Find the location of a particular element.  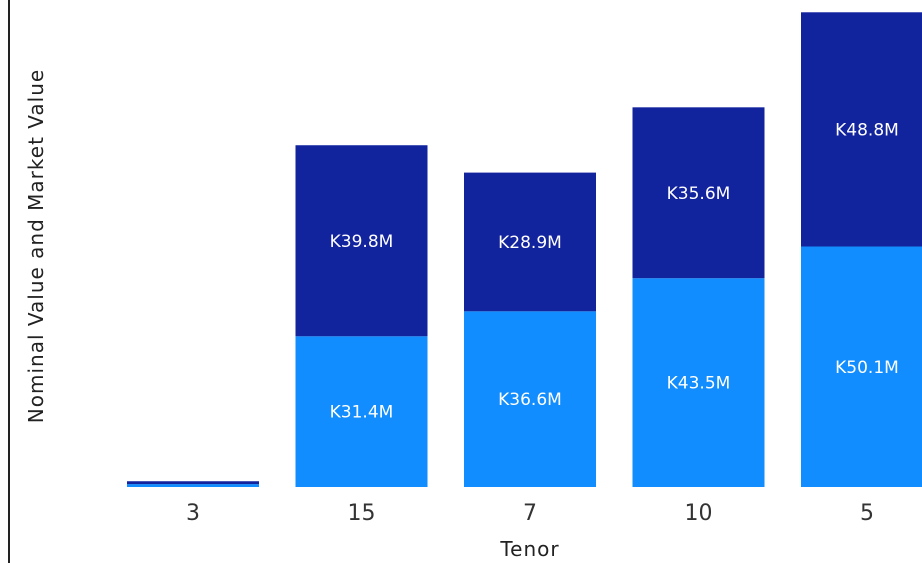

data-label-15-series-0: K31.4M is located at coordinates (362, 413).